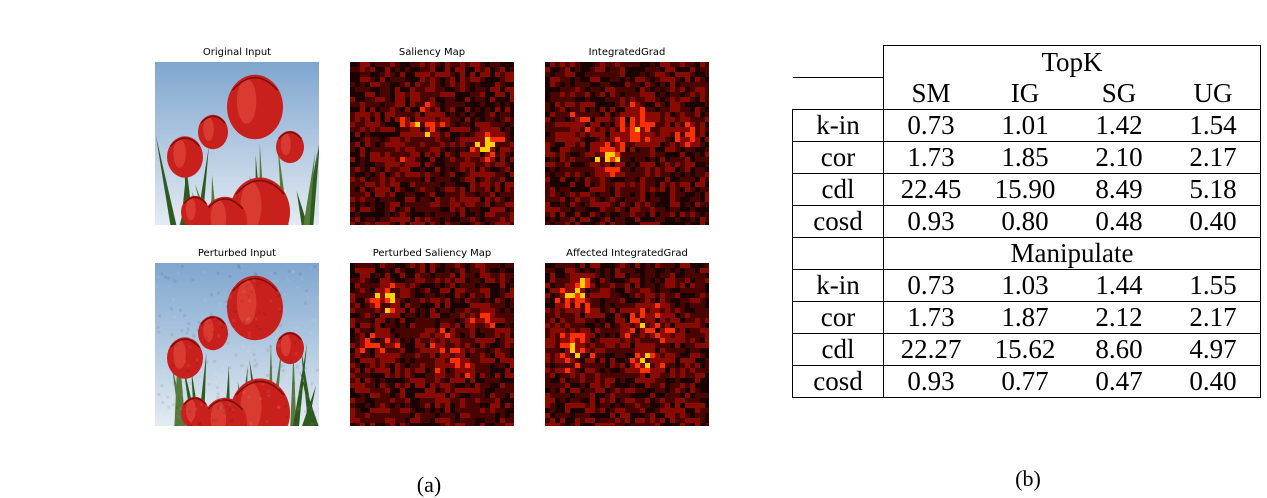 This screenshot has height=498, width=1267. Describe the element at coordinates (1025, 349) in the screenshot. I see `table-cell: 15.62` at that location.